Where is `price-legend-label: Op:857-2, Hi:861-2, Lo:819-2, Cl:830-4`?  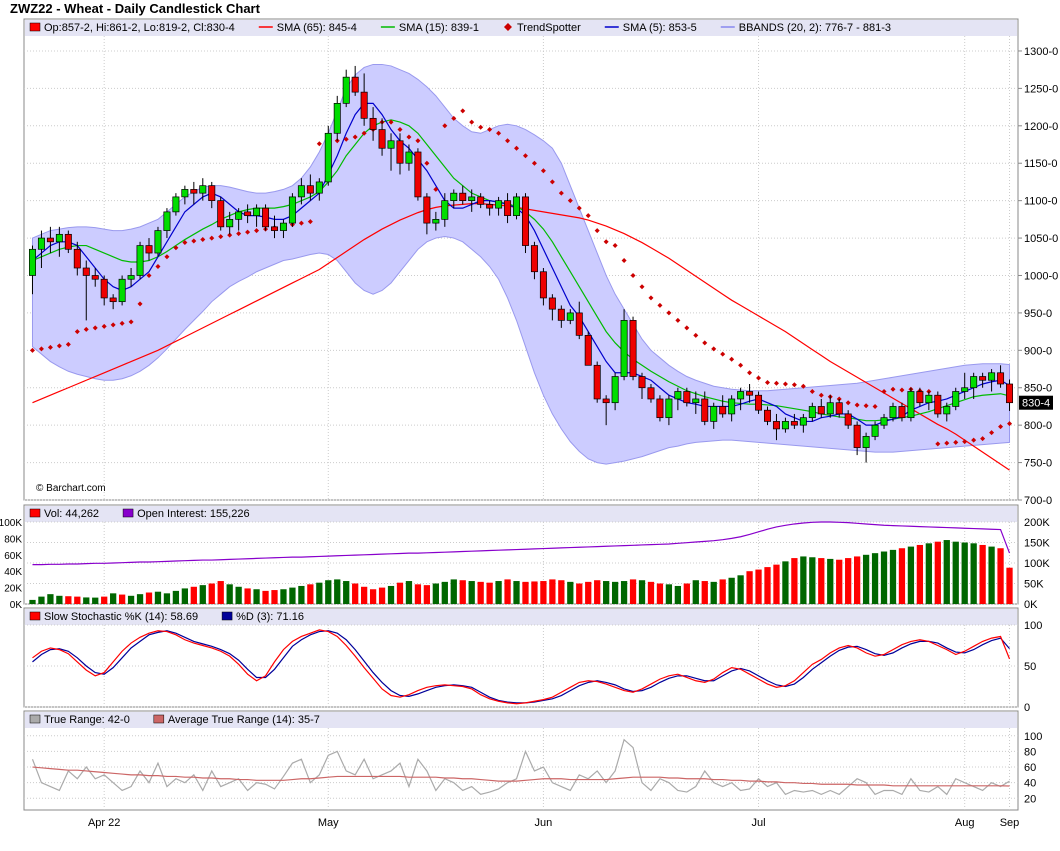 price-legend-label: Op:857-2, Hi:861-2, Lo:819-2, Cl:830-4 is located at coordinates (139, 28).